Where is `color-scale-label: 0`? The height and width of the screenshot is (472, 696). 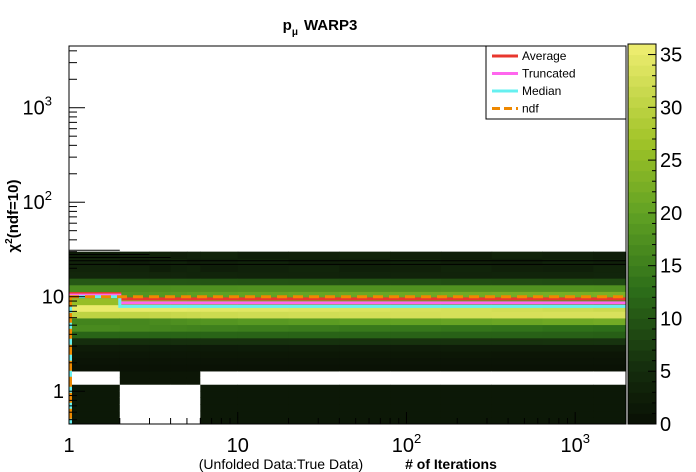 color-scale-label: 0 is located at coordinates (665, 425).